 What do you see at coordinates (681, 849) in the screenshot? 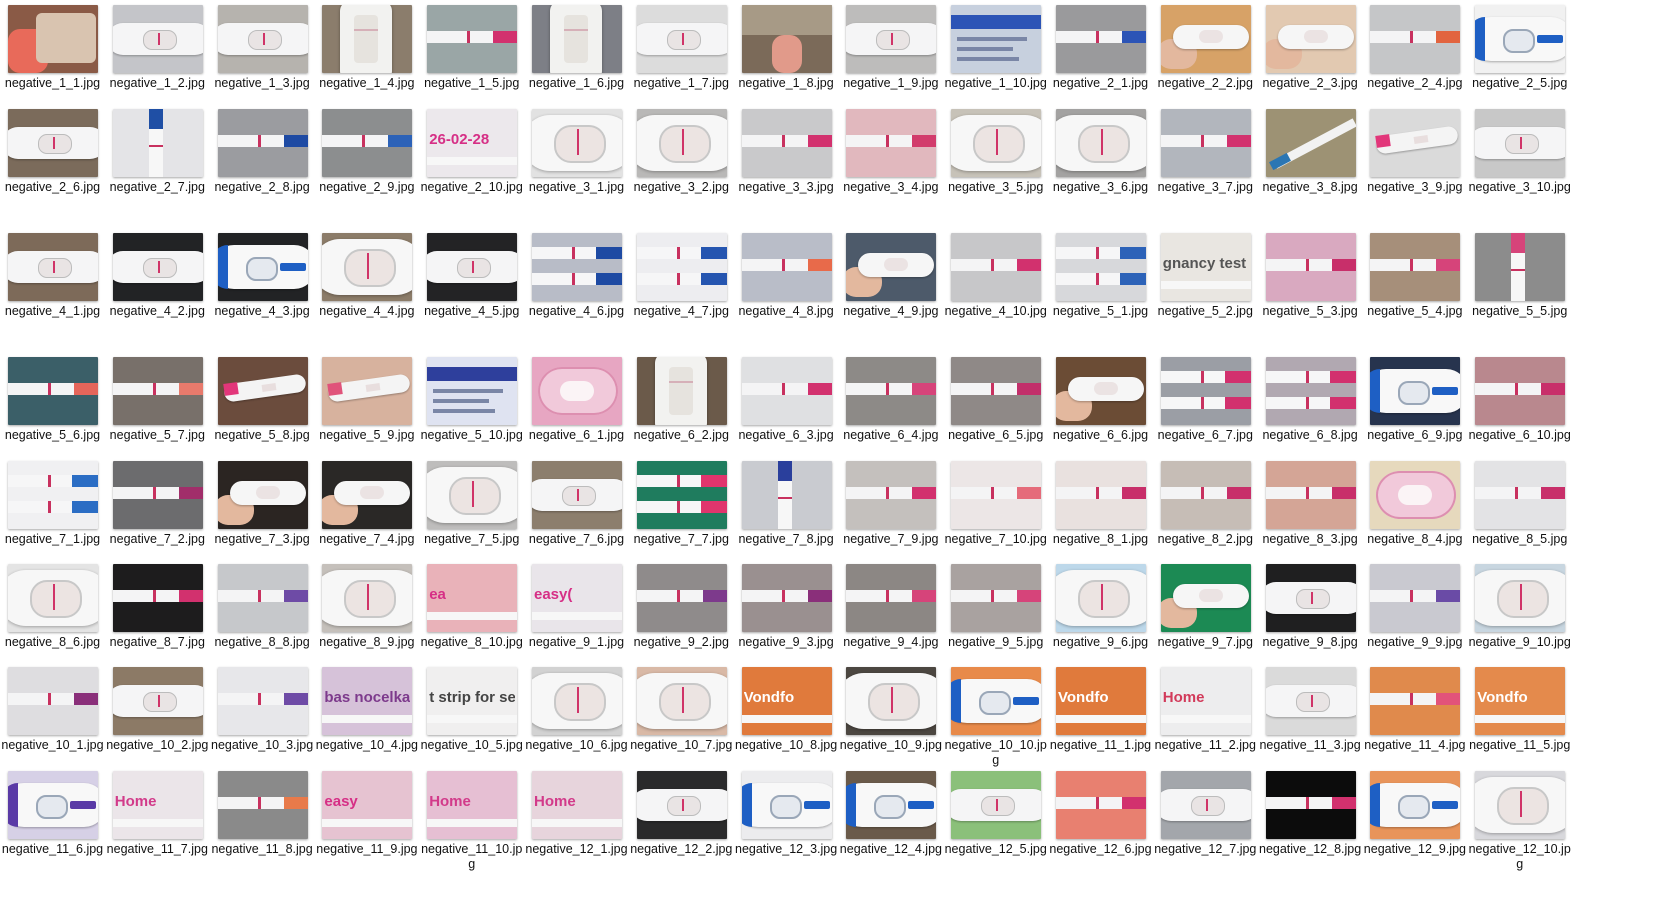
I see `file-name-label: negative_12_2.jpg` at bounding box center [681, 849].